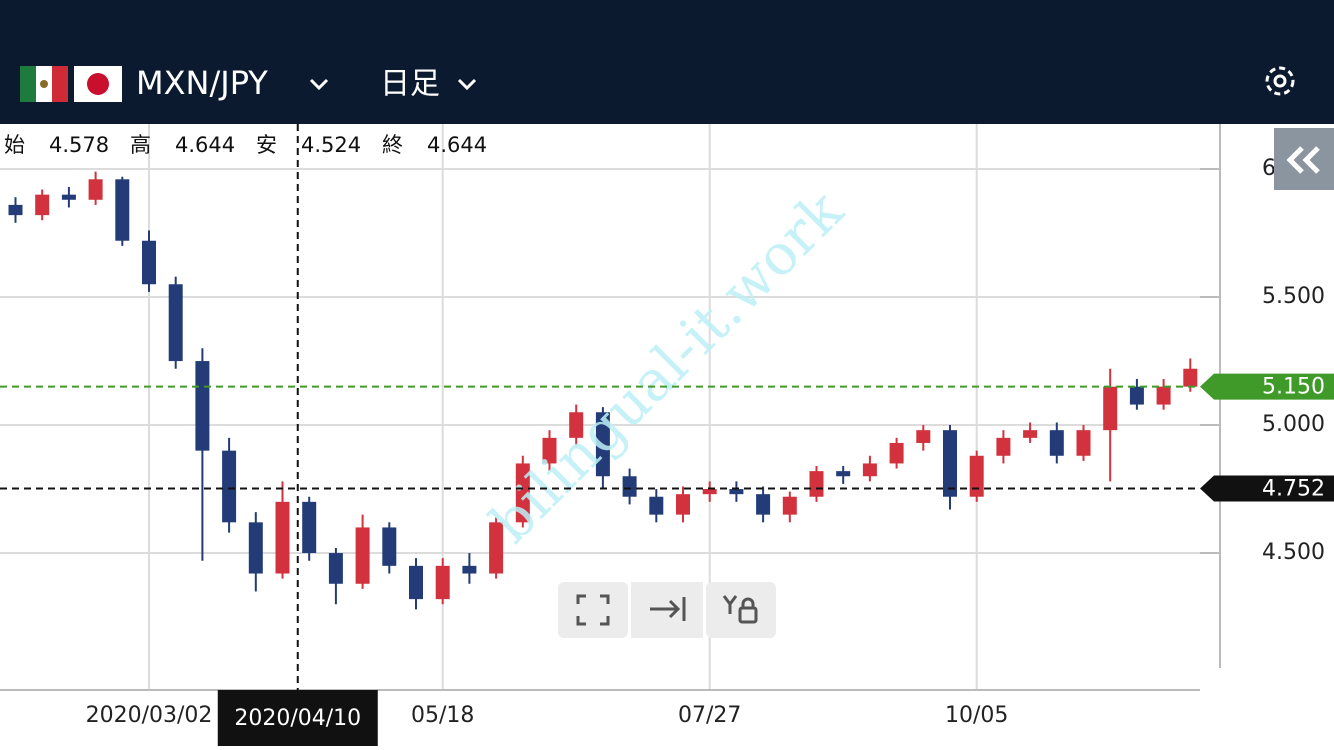 The width and height of the screenshot is (1334, 750). What do you see at coordinates (202, 83) in the screenshot?
I see `currency-pair: MXN/JPY` at bounding box center [202, 83].